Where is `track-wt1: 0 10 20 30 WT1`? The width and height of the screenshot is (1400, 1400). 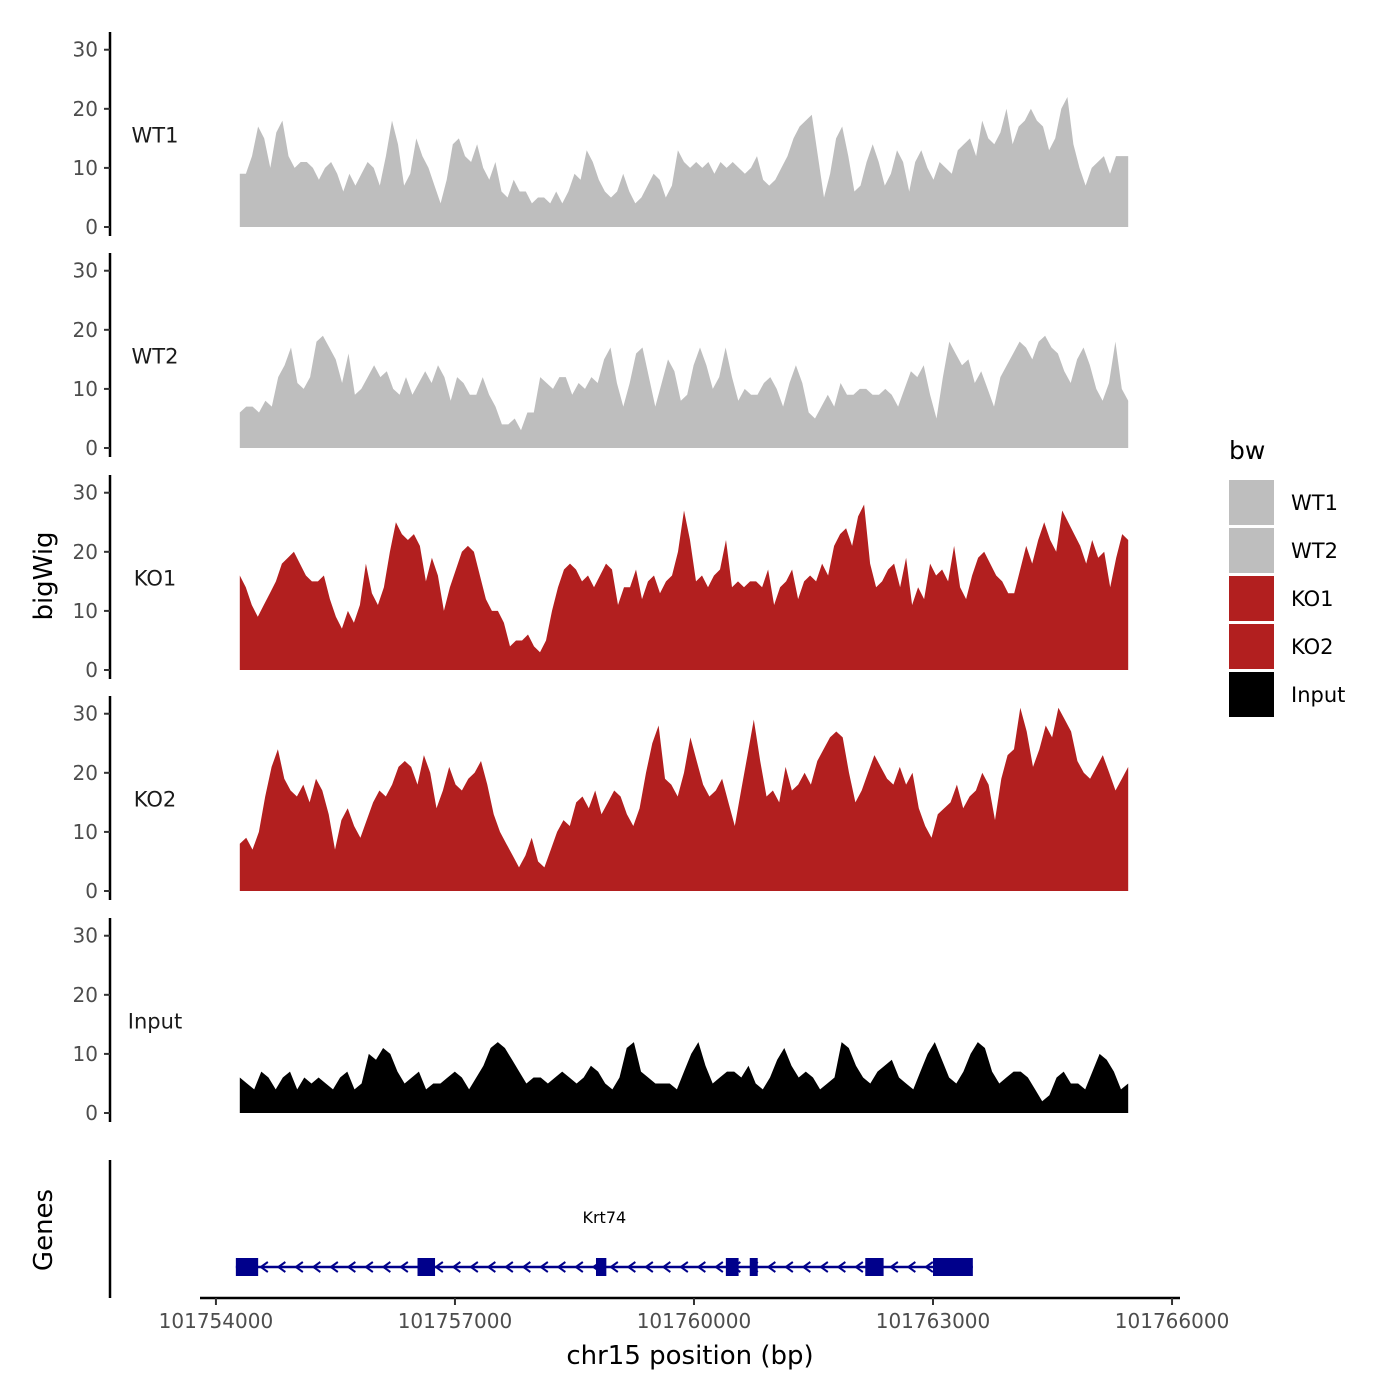 track-wt1: 0 10 20 30 WT1 is located at coordinates (601, 135).